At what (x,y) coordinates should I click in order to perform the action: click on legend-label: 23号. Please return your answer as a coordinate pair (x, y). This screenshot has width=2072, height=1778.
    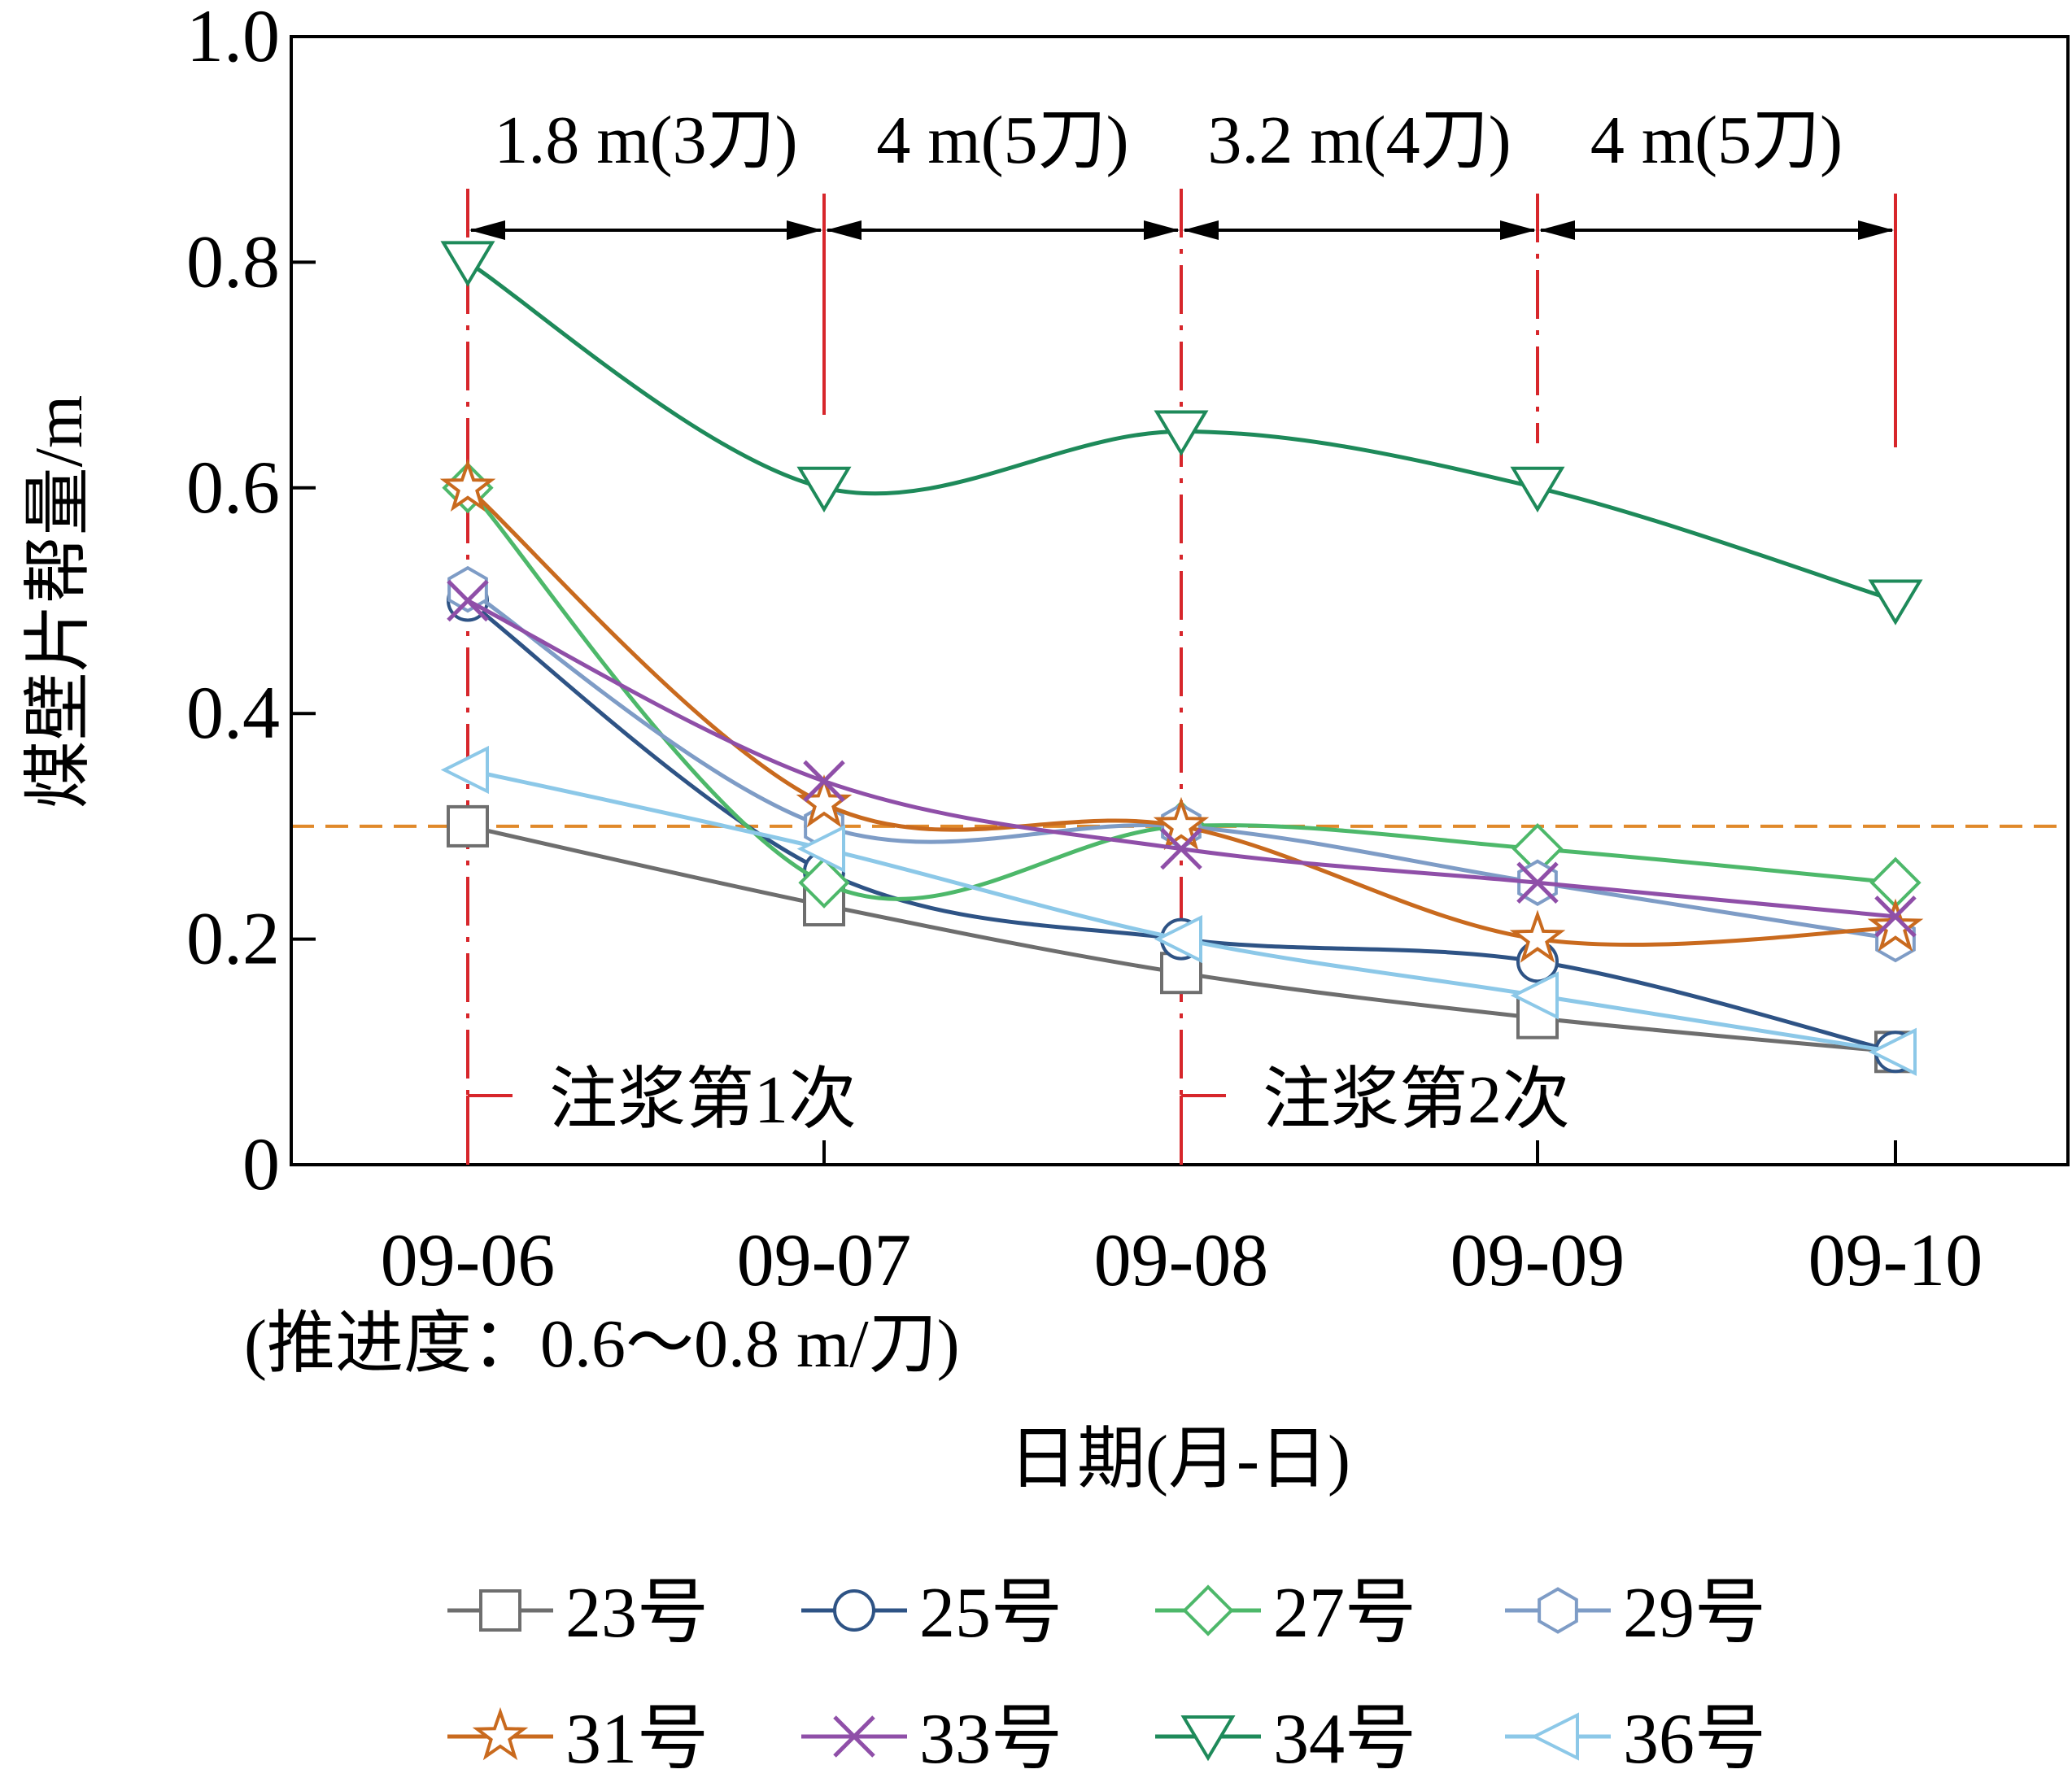
    Looking at the image, I should click on (637, 1613).